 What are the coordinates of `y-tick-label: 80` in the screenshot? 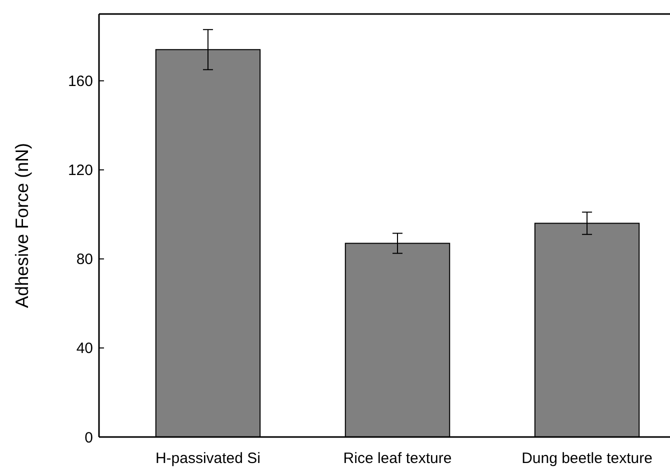 It's located at (84, 259).